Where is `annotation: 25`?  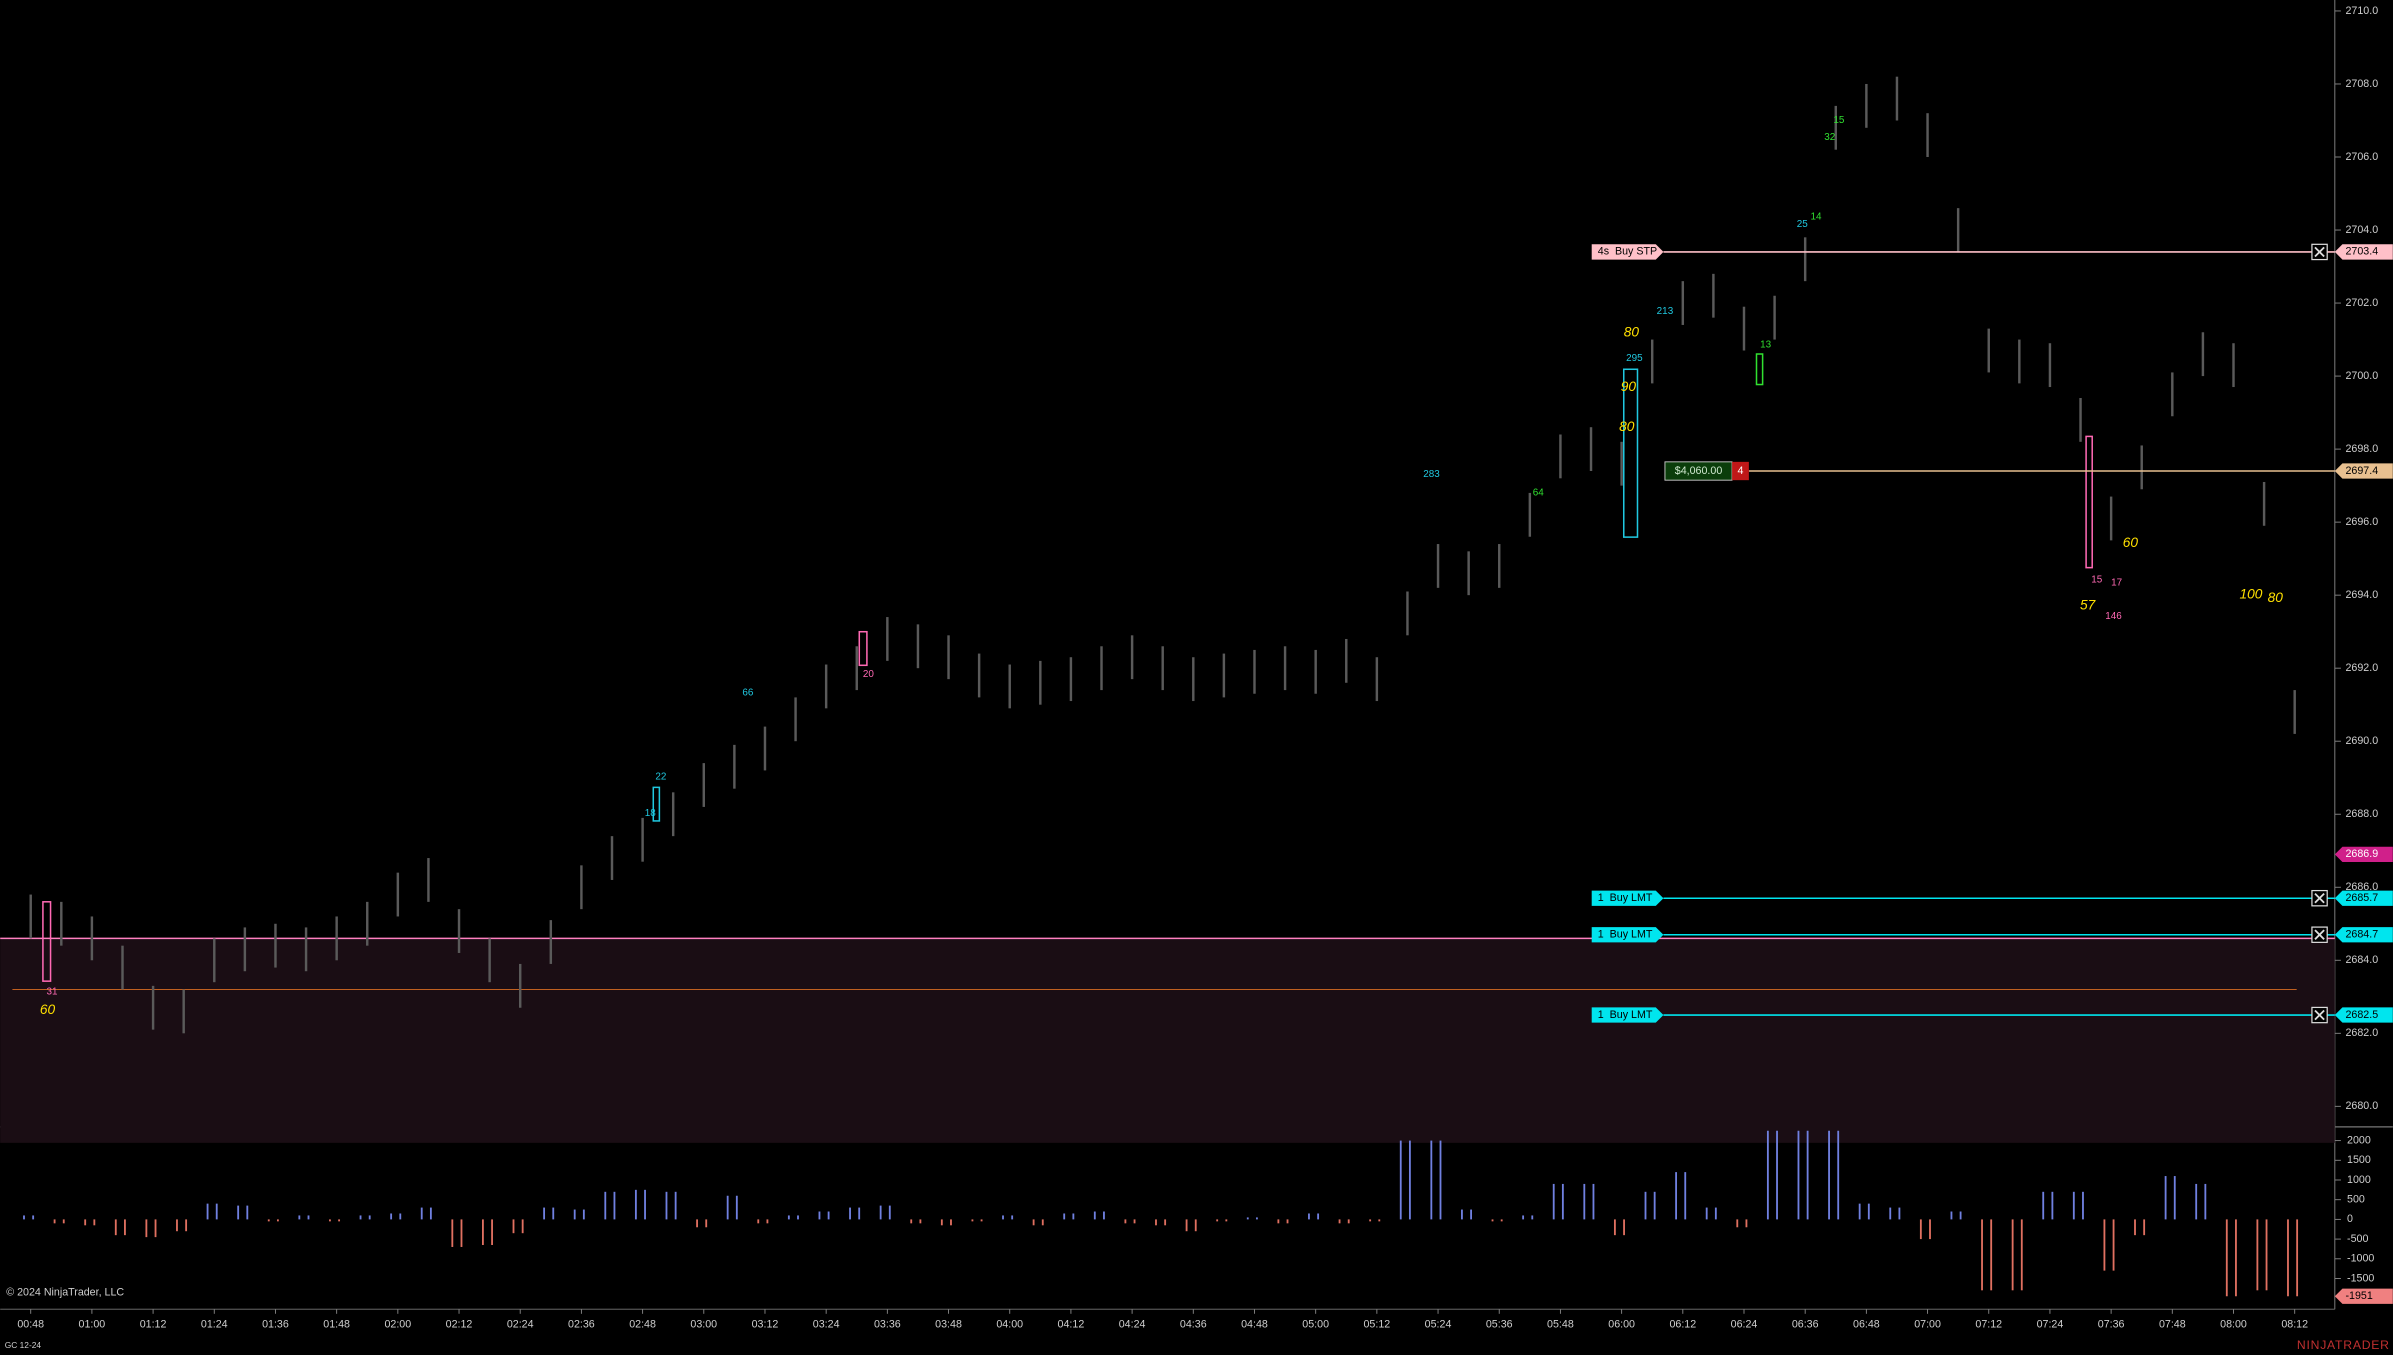
annotation: 25 is located at coordinates (1803, 224).